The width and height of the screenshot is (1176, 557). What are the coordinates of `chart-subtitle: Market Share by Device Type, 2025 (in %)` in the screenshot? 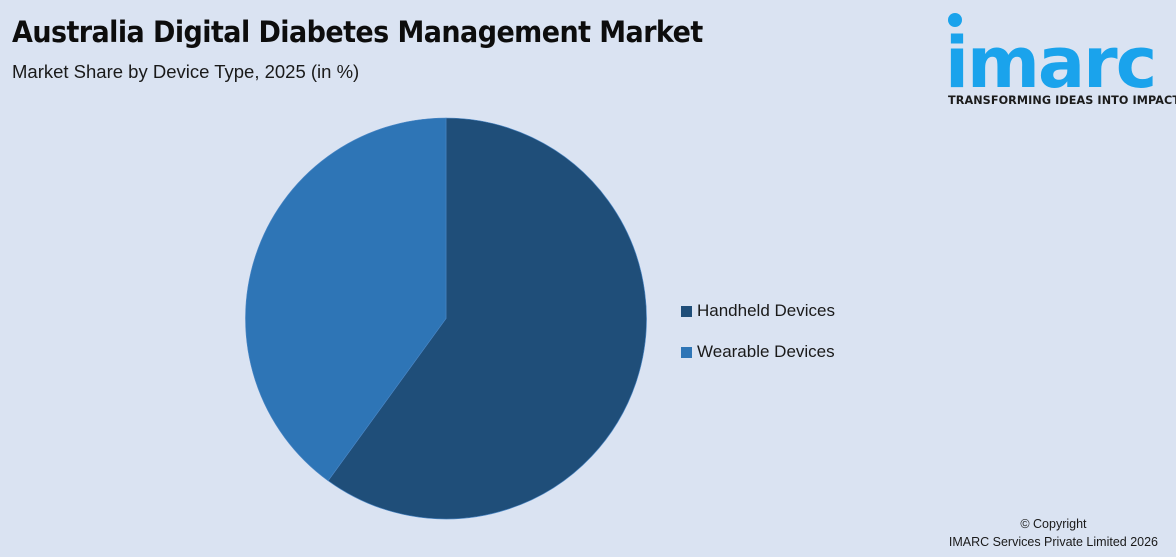 It's located at (186, 71).